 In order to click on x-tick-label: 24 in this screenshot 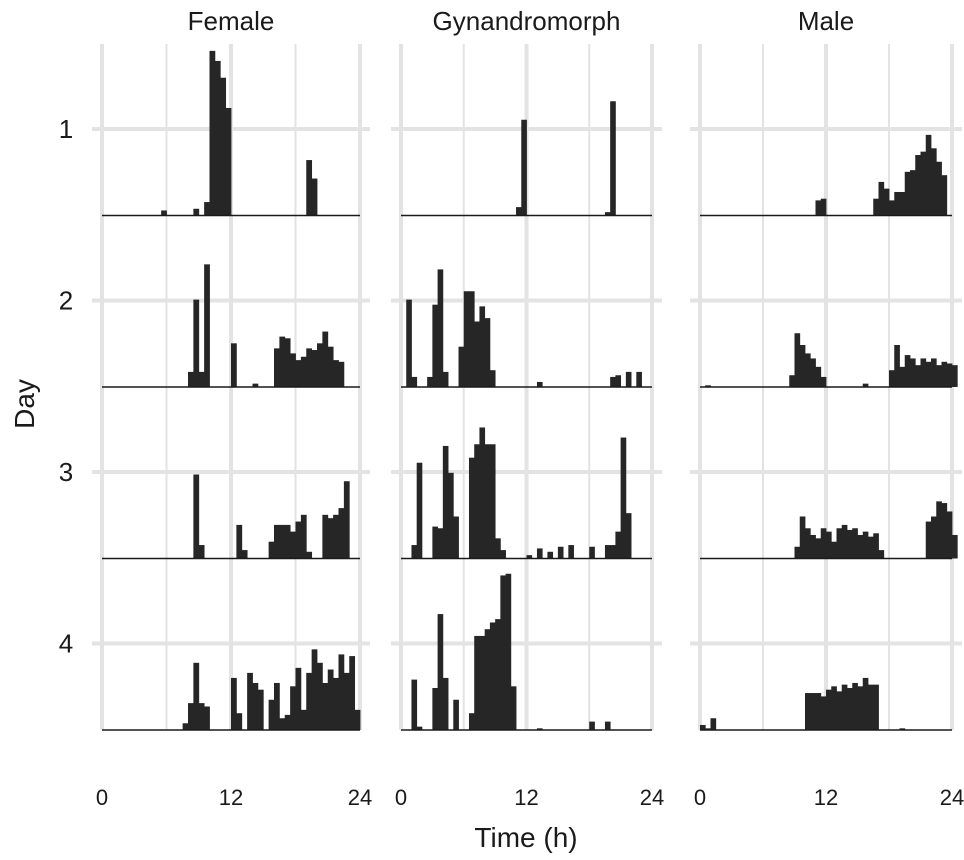, I will do `click(952, 797)`.